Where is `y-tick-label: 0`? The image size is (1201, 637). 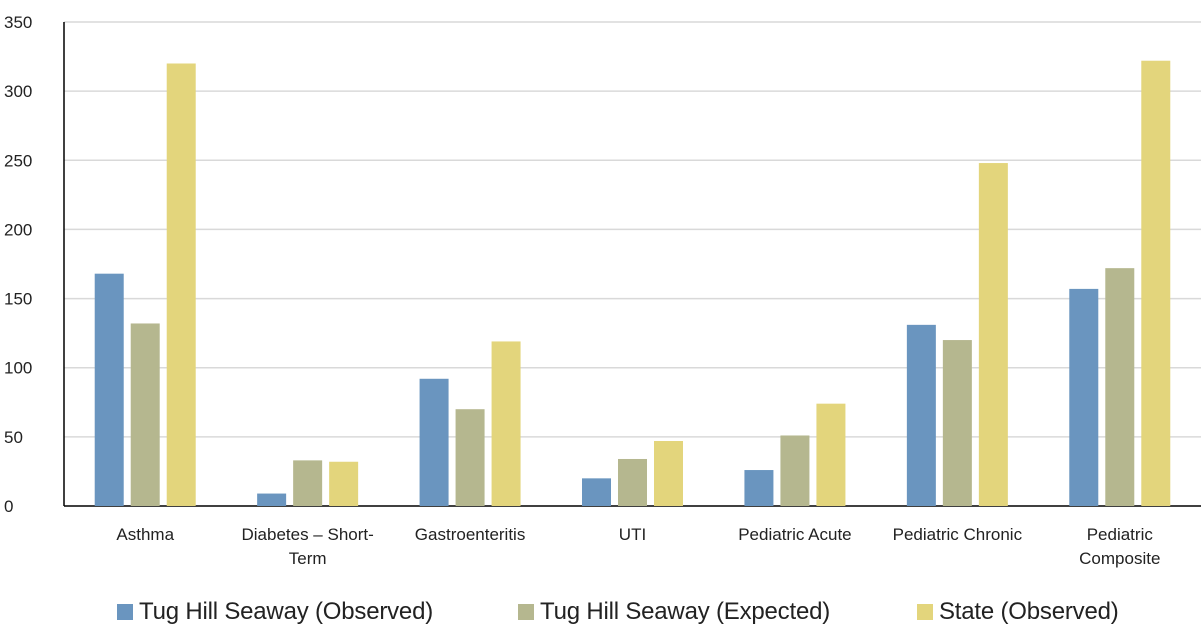
y-tick-label: 0 is located at coordinates (8, 506).